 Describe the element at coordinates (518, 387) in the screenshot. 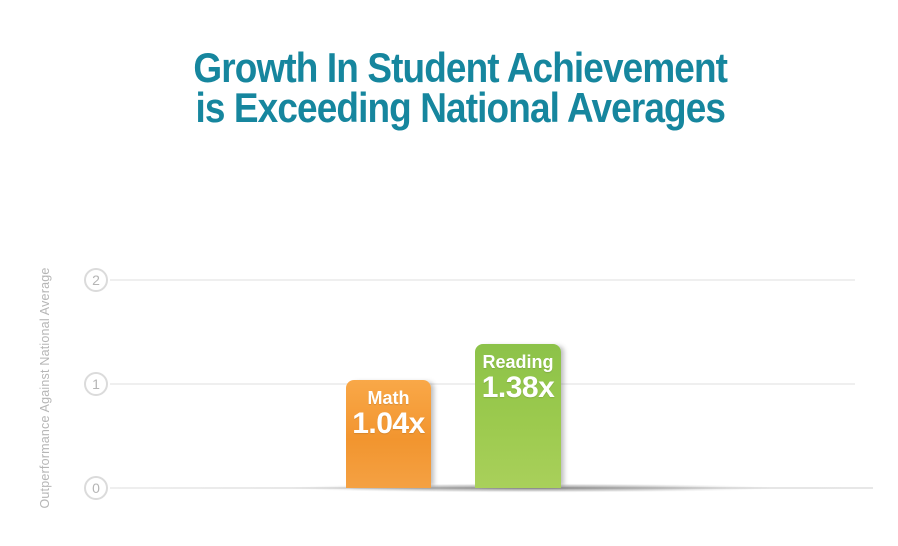

I see `bar-reading-value: 1.38x` at that location.